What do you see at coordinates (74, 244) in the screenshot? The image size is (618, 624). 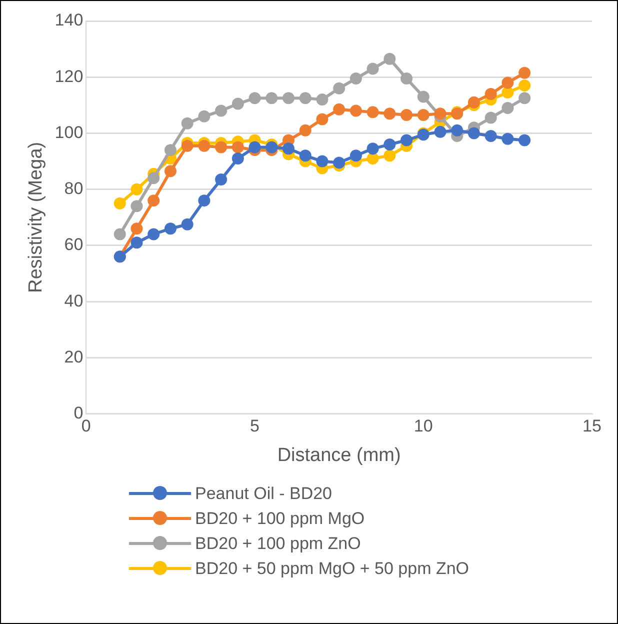 I see `y-tick-label: 60` at bounding box center [74, 244].